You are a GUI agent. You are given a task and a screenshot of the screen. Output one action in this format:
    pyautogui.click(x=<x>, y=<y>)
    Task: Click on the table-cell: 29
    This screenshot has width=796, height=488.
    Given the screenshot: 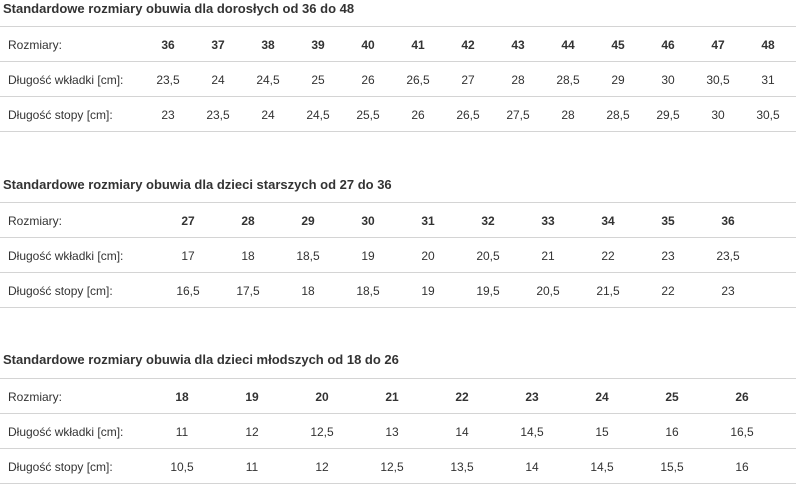 What is the action you would take?
    pyautogui.click(x=618, y=79)
    